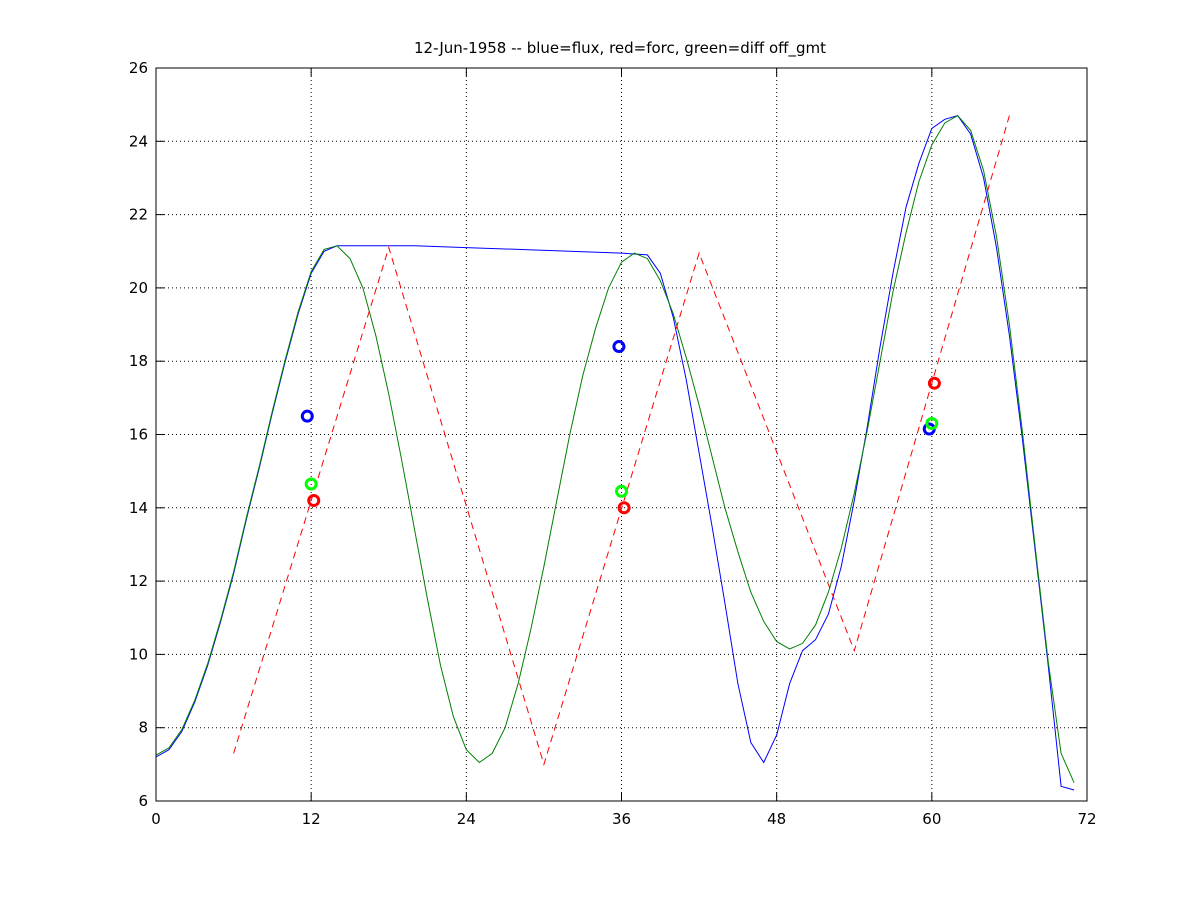  I want to click on y-tick-label: 26, so click(138, 68).